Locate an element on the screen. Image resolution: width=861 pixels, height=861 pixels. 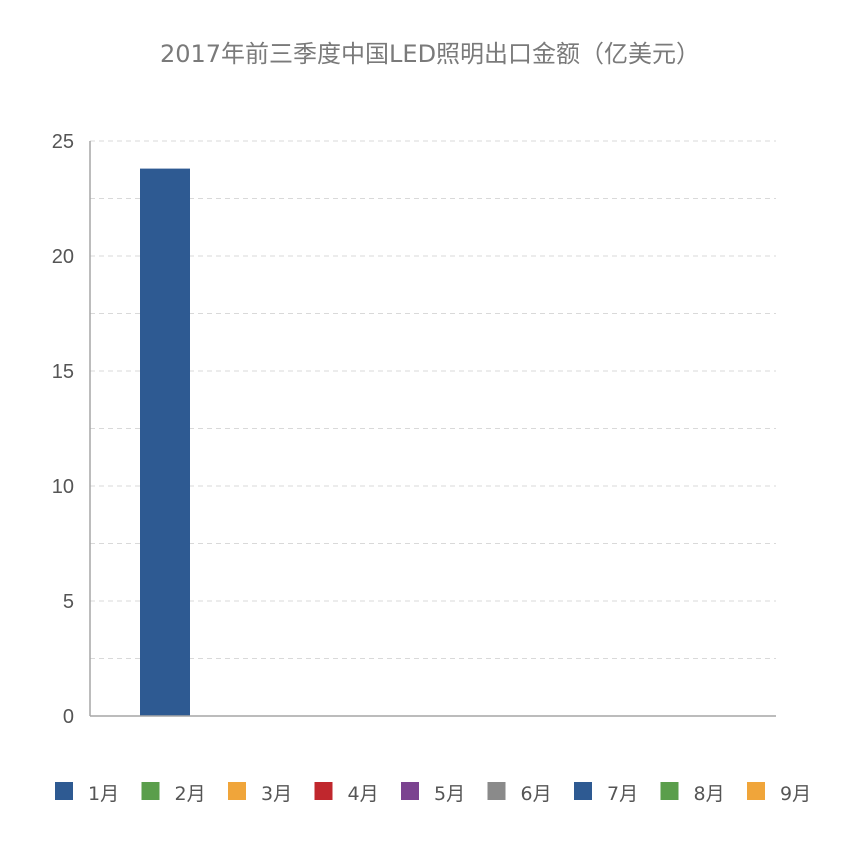
bars is located at coordinates (165, 442).